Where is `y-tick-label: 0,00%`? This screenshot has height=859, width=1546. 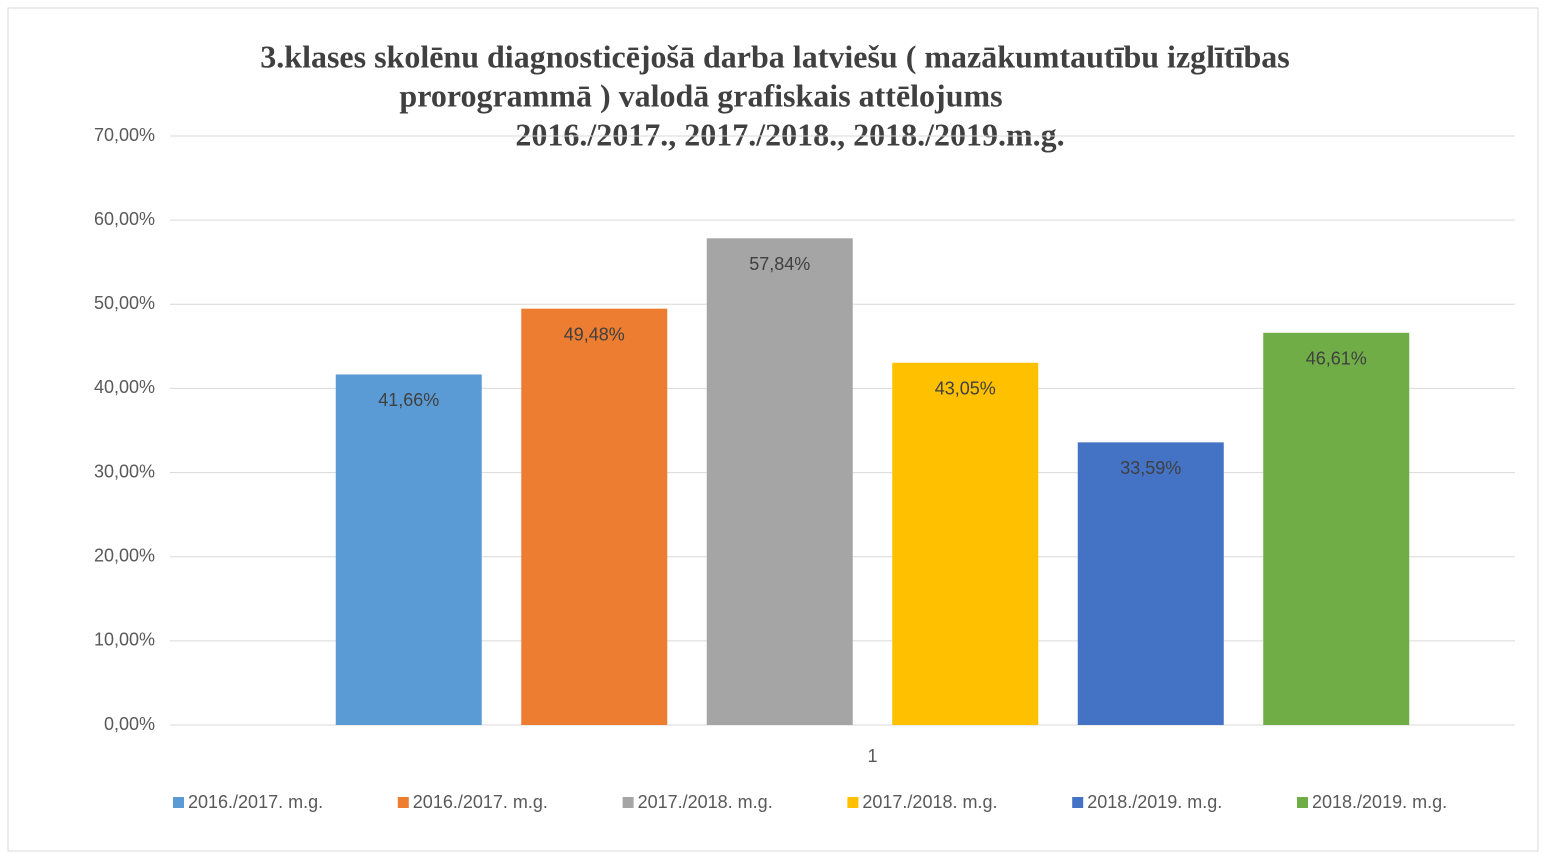
y-tick-label: 0,00% is located at coordinates (129, 724).